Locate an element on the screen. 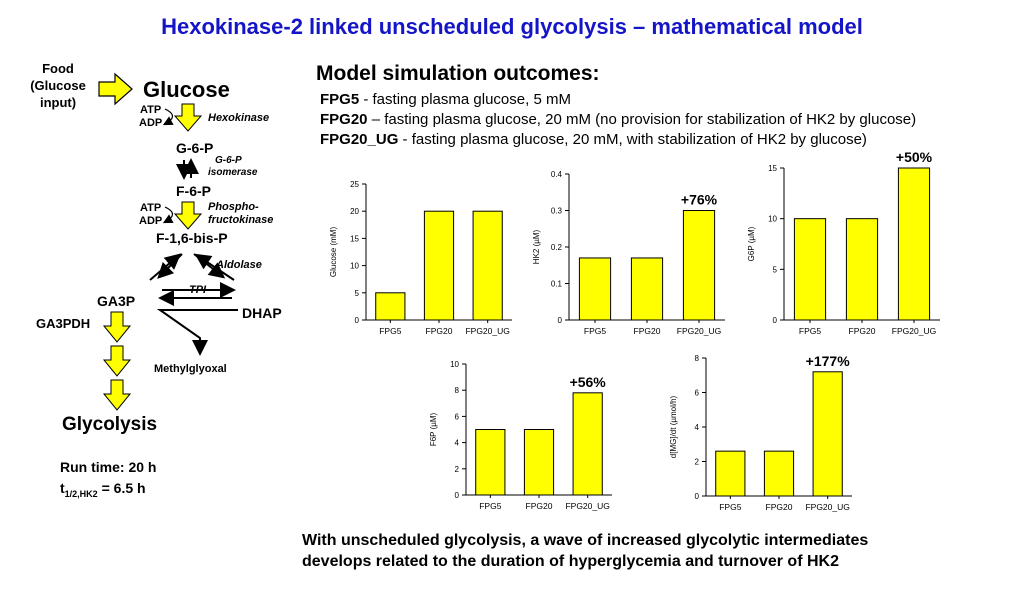  ga3pdh-label: GA3PDH is located at coordinates (63, 323).